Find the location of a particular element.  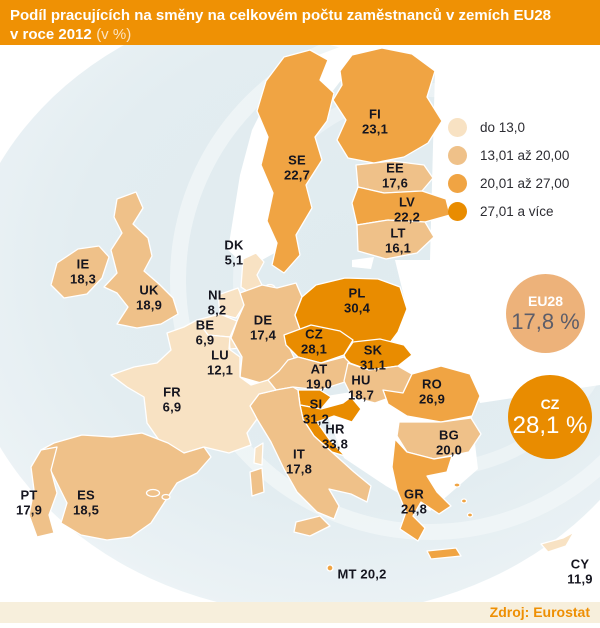

country-label-CY: CY 11,9 is located at coordinates (580, 571).